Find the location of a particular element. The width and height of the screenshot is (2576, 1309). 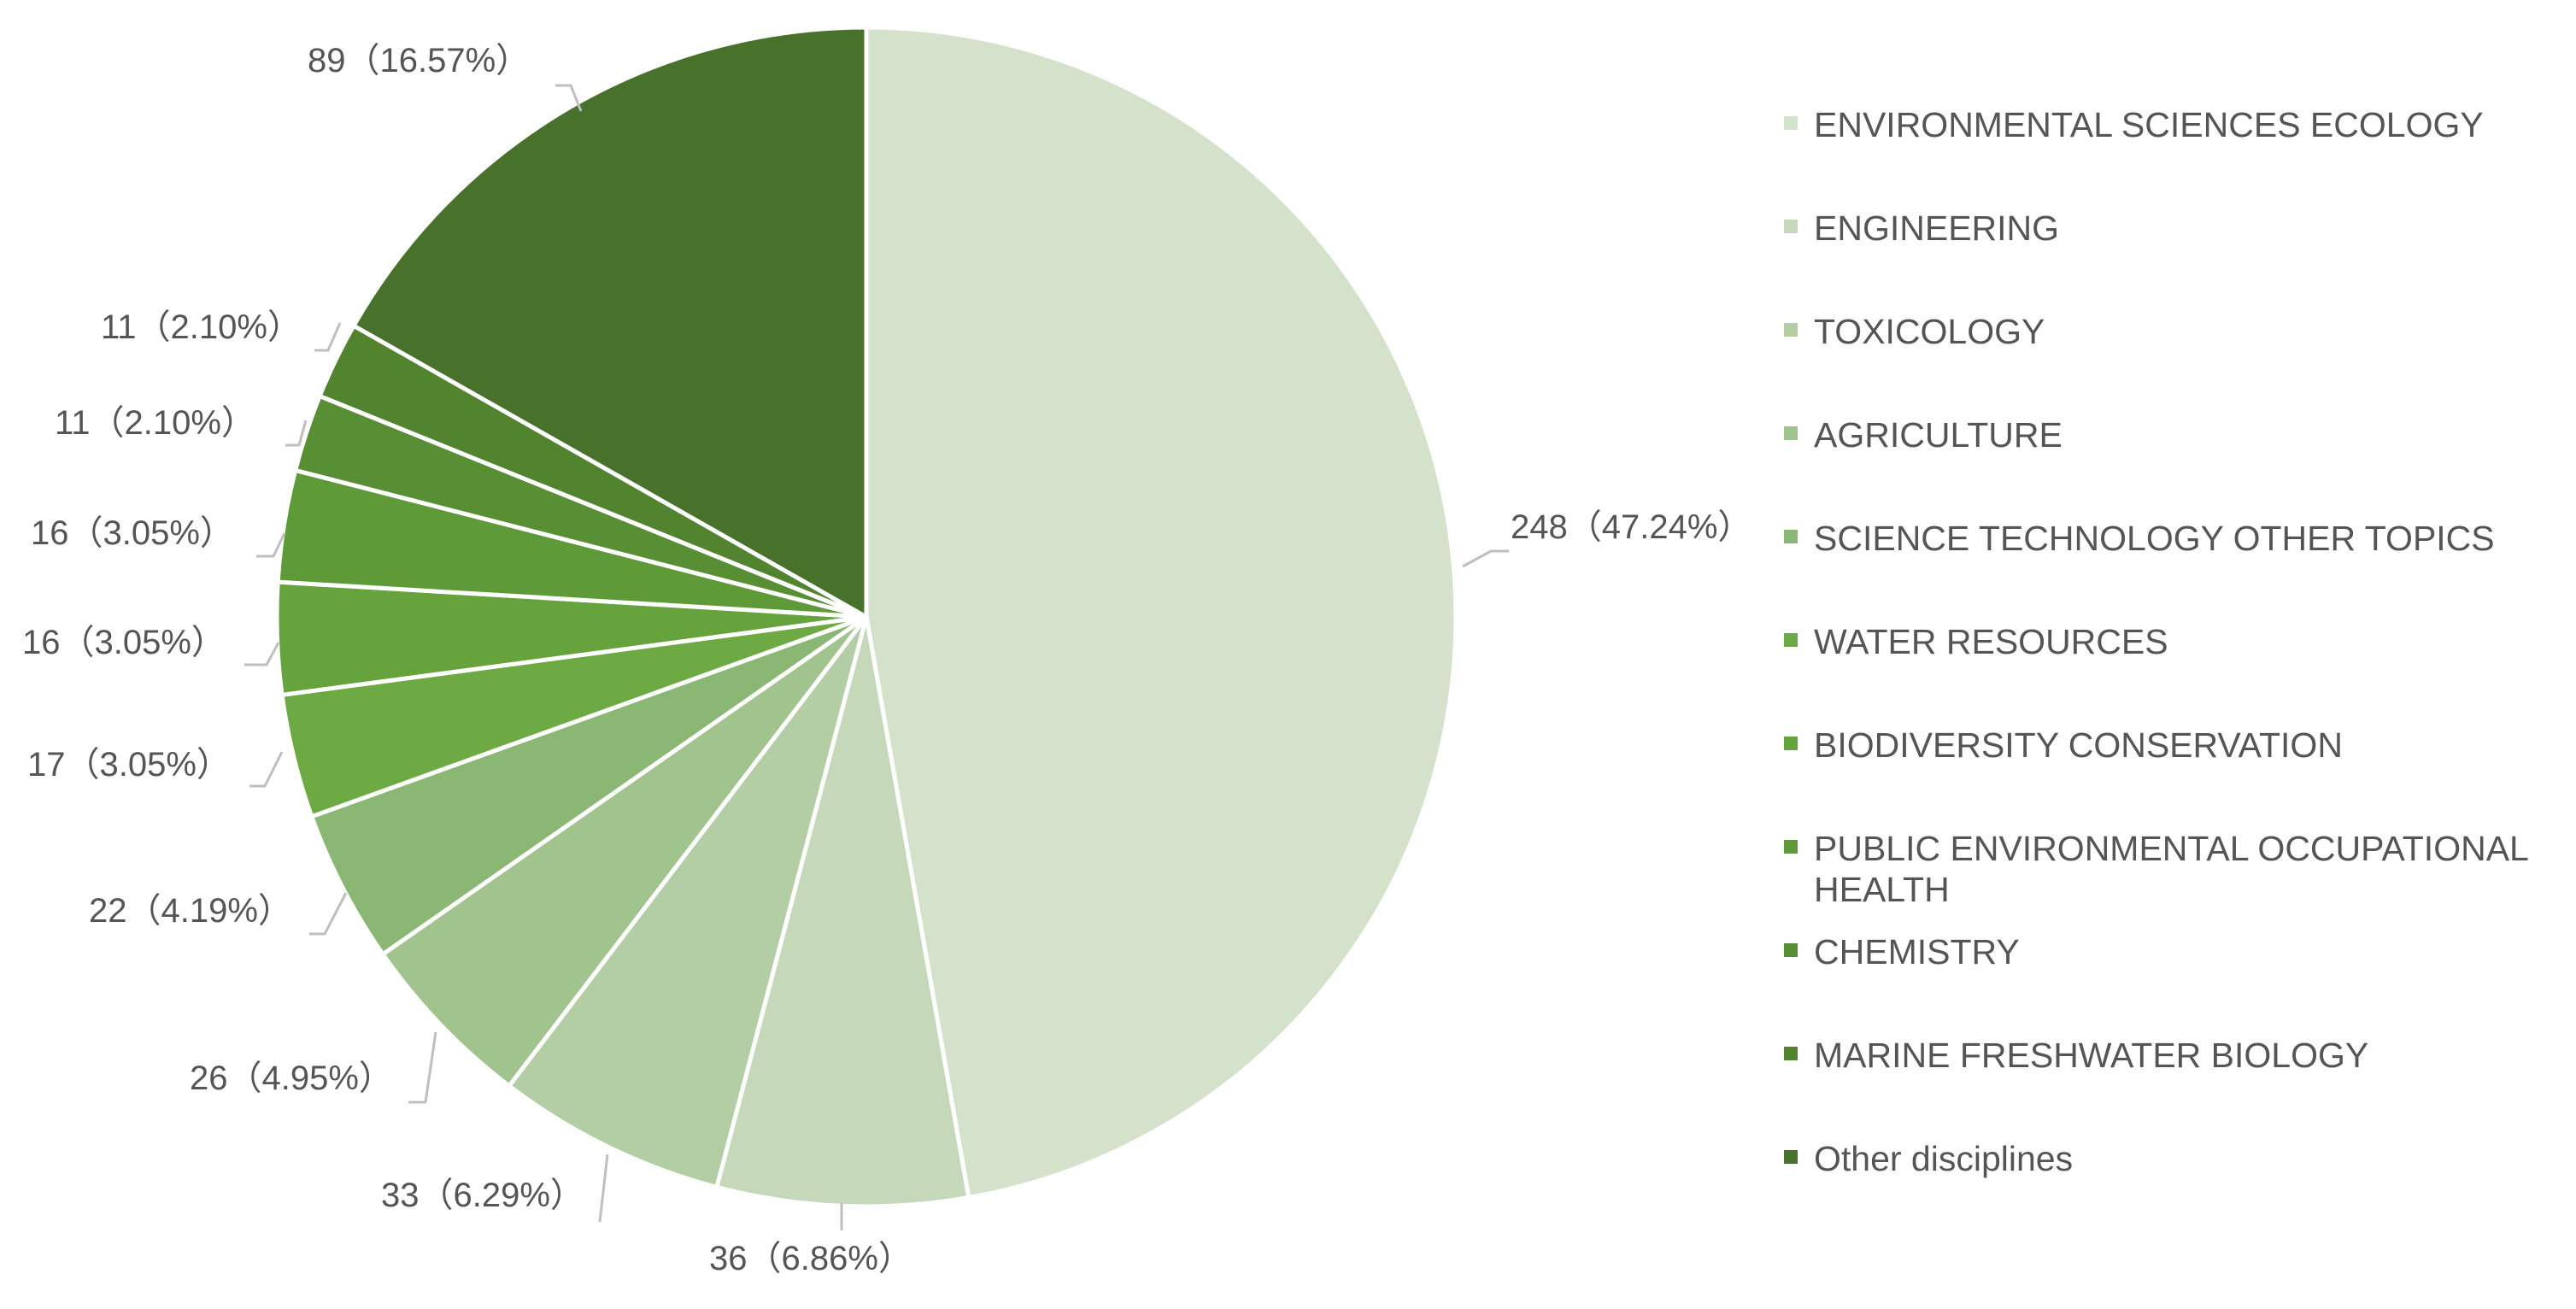

legend-label: BIODIVERSITY CONSERVATION is located at coordinates (2078, 745).